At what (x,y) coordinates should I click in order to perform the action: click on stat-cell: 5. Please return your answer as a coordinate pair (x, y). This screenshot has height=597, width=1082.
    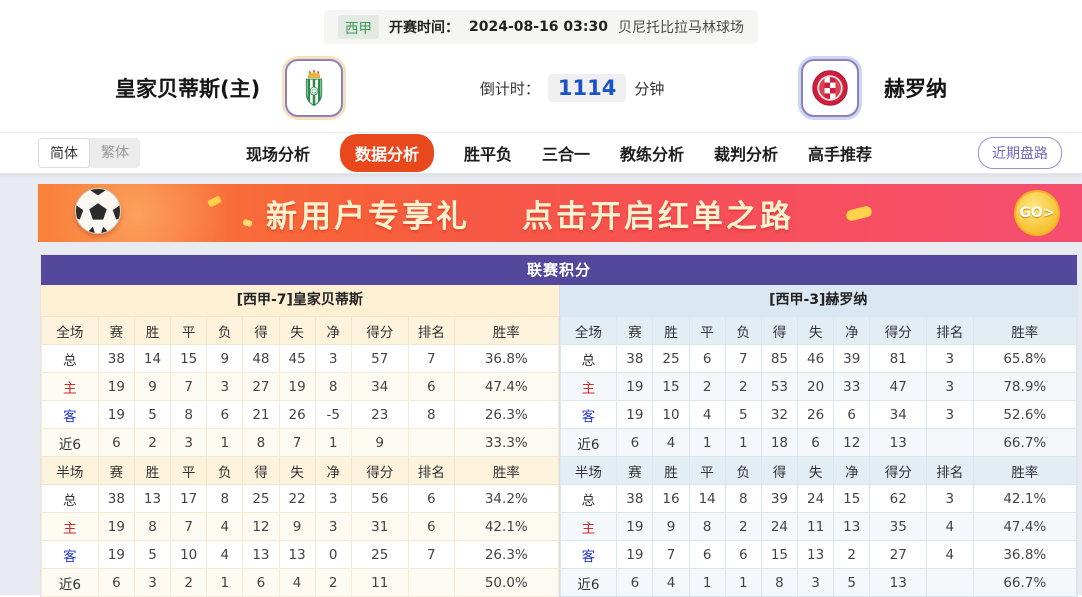
    Looking at the image, I should click on (852, 582).